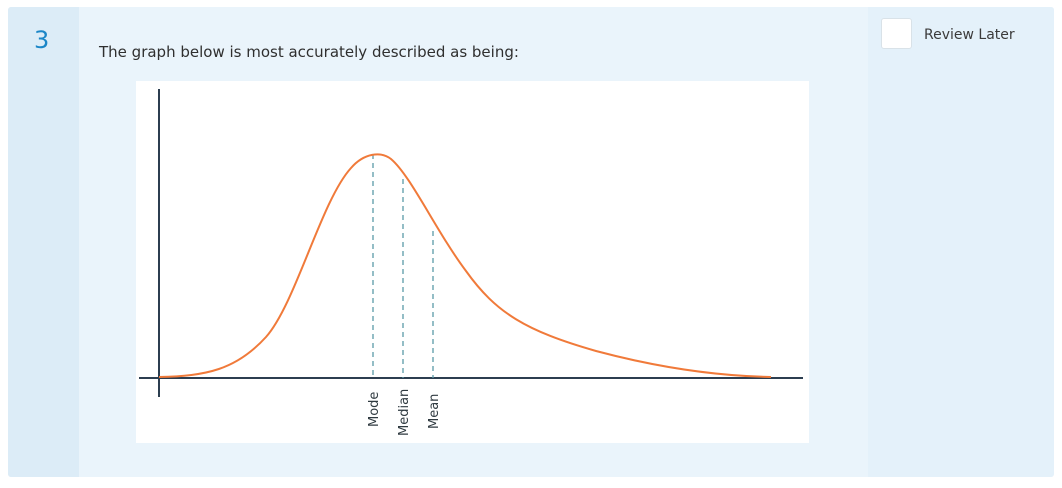 This screenshot has width=1062, height=488. I want to click on review-later-checkbox, so click(896, 33).